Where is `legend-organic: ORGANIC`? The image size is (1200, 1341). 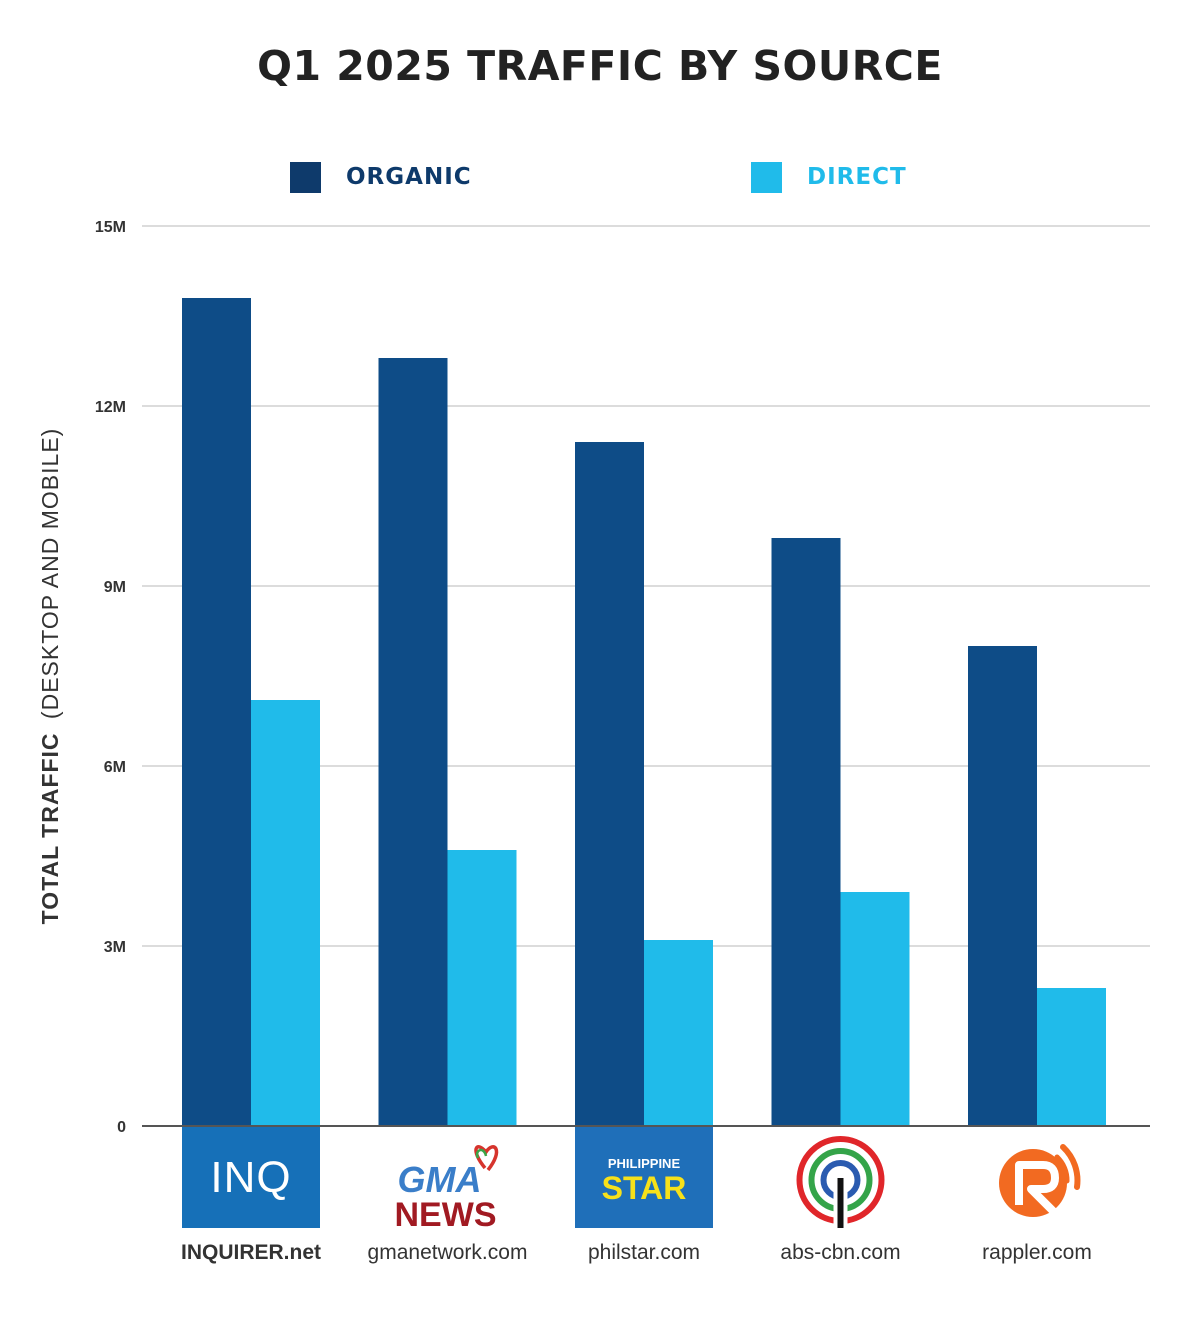
legend-organic: ORGANIC is located at coordinates (381, 177).